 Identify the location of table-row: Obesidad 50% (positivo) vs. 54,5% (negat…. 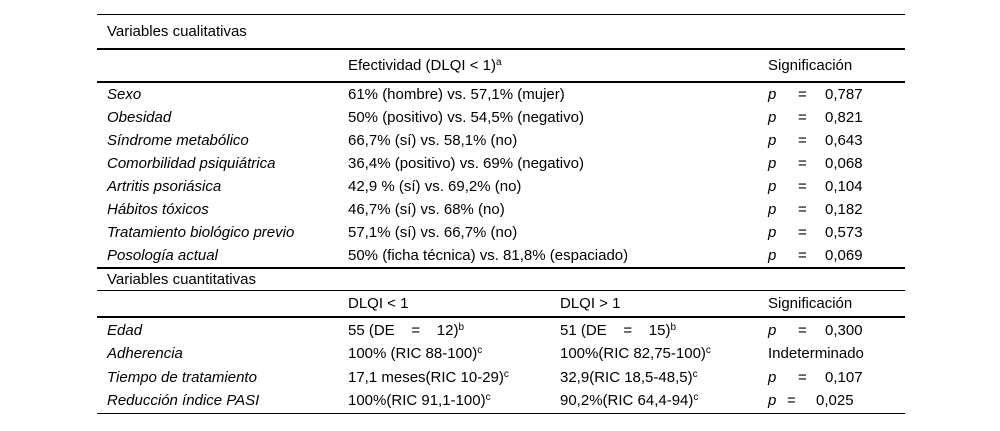
(501, 117).